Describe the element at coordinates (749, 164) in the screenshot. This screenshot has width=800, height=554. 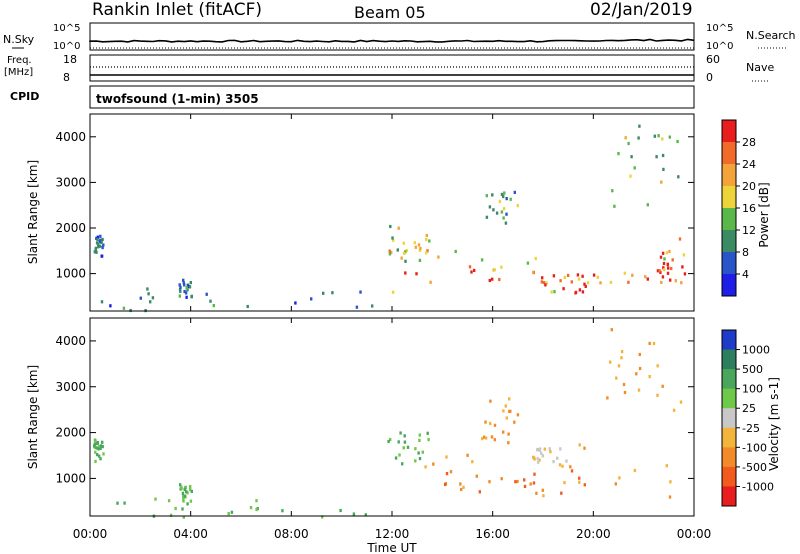
I see `colorbar-tick-label: 24` at that location.